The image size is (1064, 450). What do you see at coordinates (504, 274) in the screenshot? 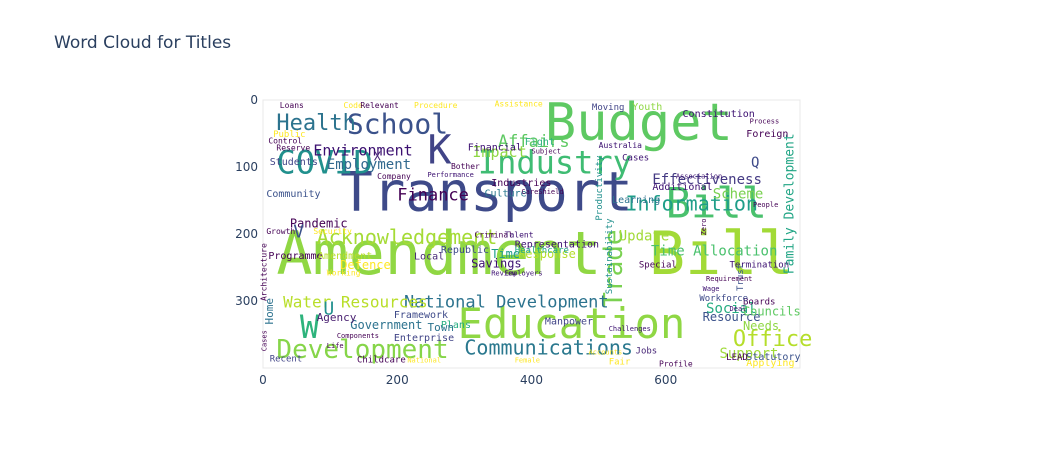
I see `word-review: Review` at bounding box center [504, 274].